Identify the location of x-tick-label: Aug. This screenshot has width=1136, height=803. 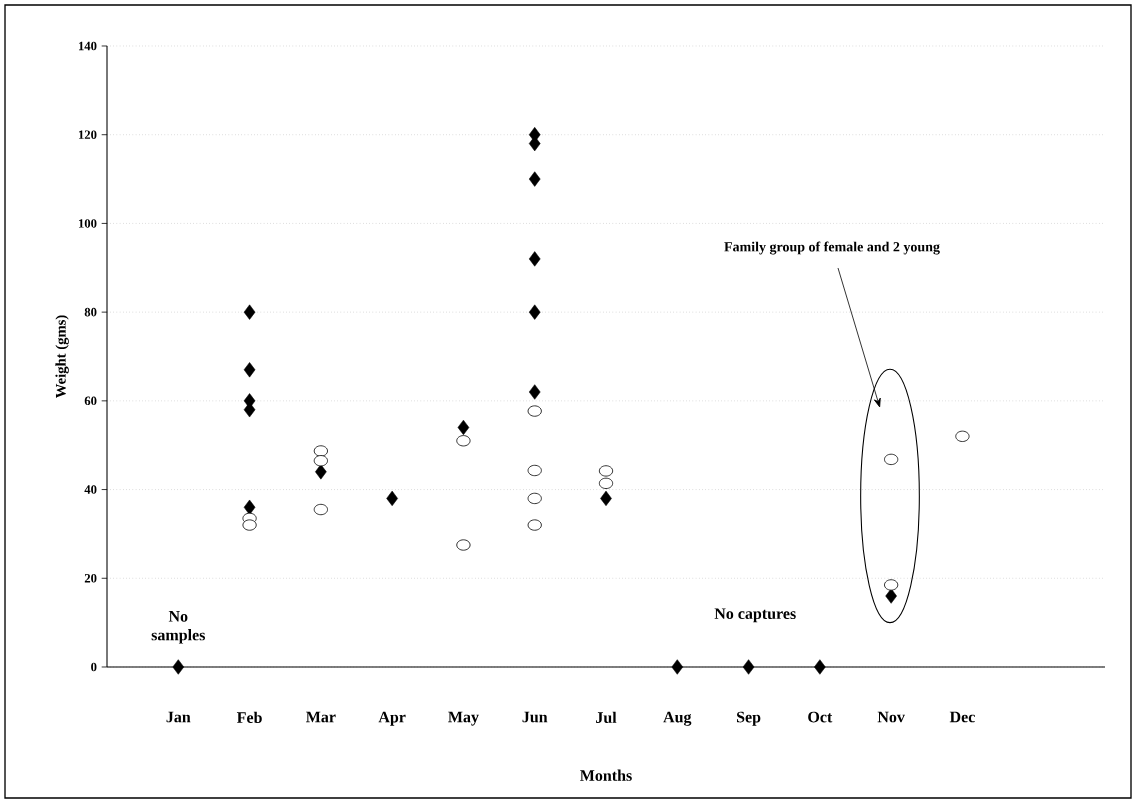
(677, 718).